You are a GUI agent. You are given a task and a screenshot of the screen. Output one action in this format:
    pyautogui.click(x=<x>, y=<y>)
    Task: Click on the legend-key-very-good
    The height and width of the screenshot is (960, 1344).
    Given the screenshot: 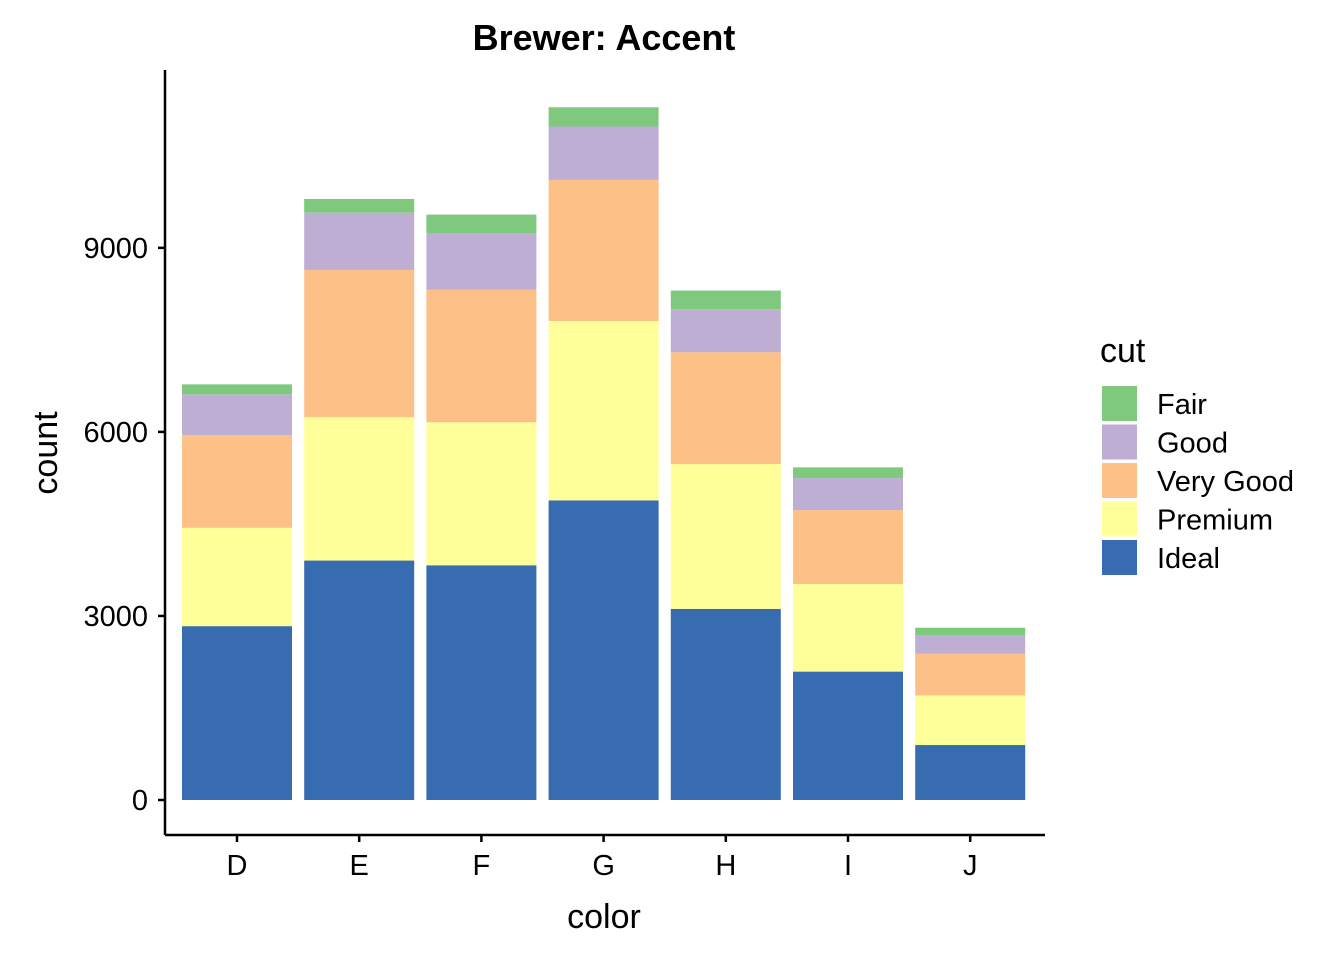 What is the action you would take?
    pyautogui.click(x=1119, y=480)
    